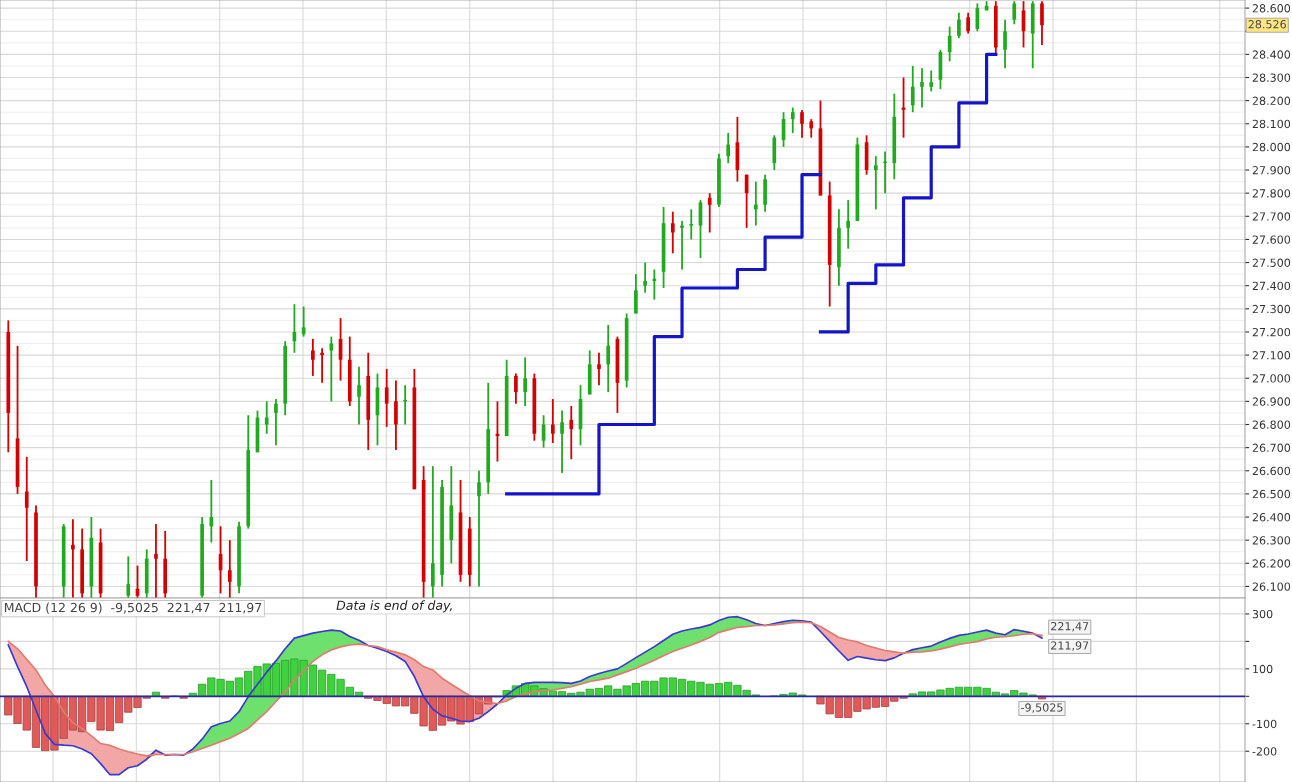 This screenshot has width=1292, height=782. I want to click on y-tick-label: -100, so click(1264, 724).